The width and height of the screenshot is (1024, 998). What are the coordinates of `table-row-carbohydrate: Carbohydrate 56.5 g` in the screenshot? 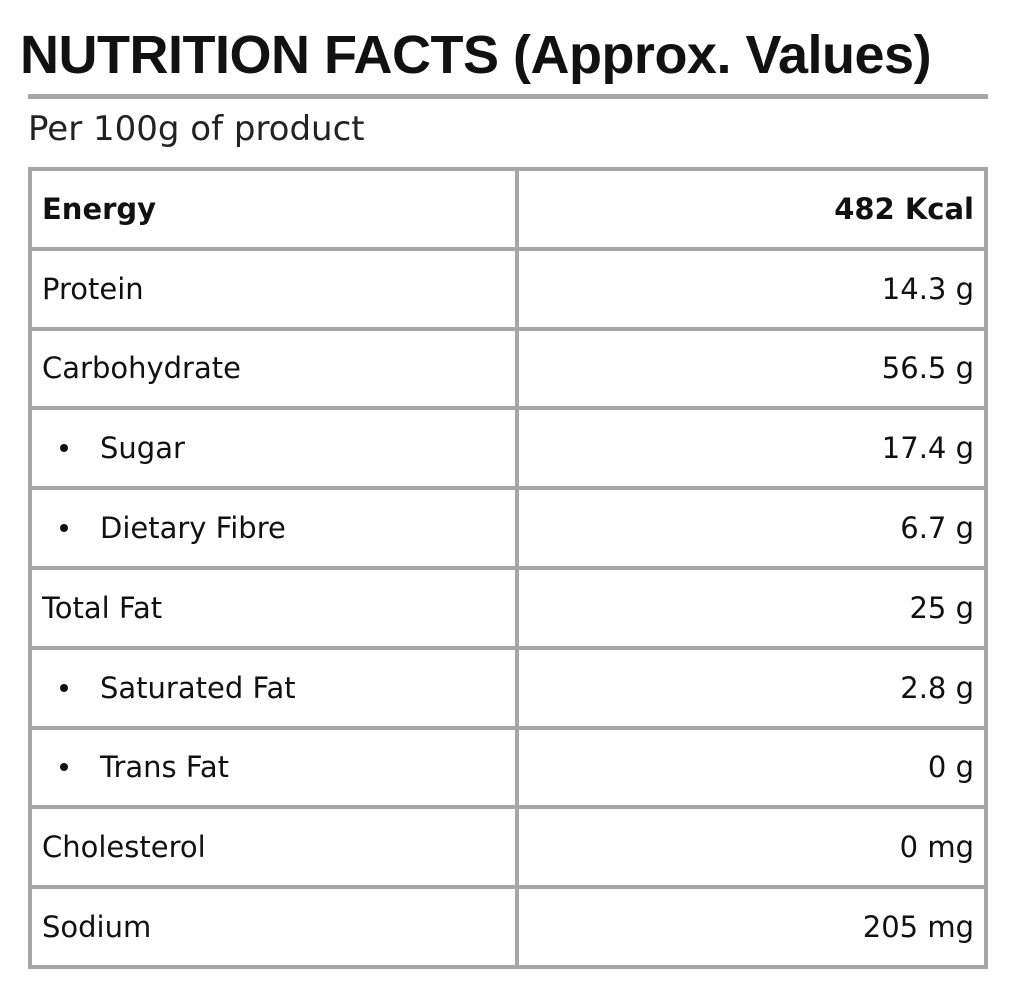 It's located at (508, 368).